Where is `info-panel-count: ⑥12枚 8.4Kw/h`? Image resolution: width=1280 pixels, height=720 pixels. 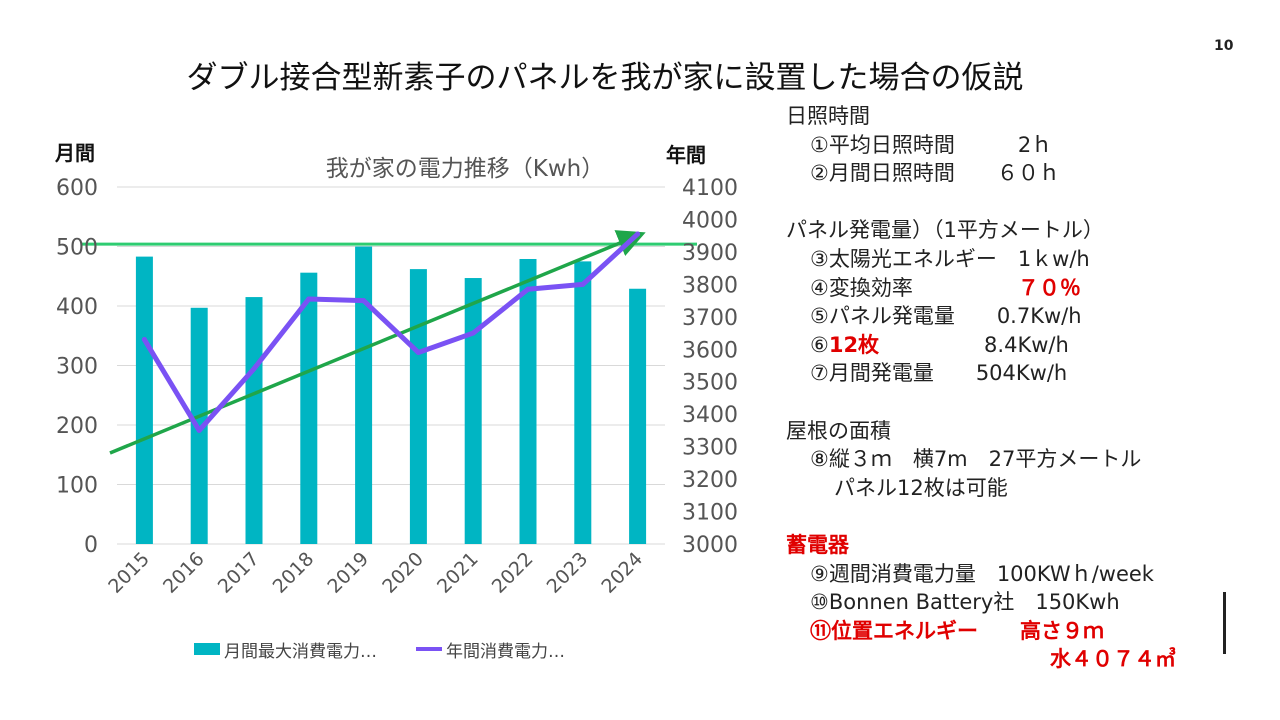
info-panel-count: ⑥12枚 8.4Kw/h is located at coordinates (1021, 345).